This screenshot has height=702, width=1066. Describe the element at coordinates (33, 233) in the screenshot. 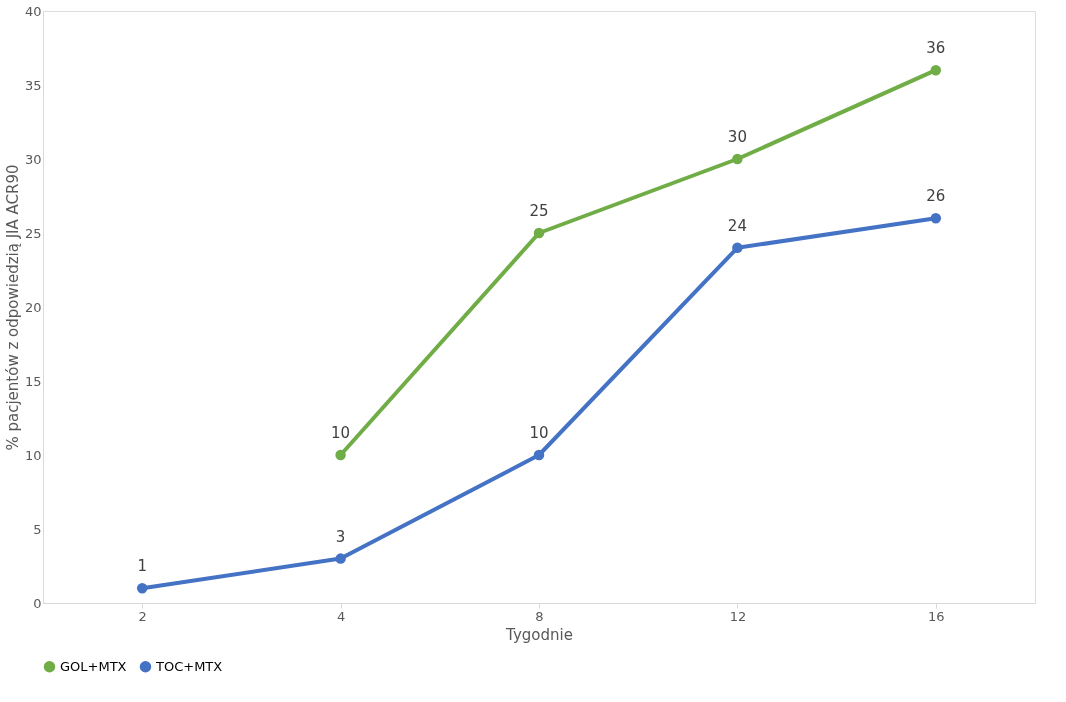

I see `y-tick-label: 25` at that location.